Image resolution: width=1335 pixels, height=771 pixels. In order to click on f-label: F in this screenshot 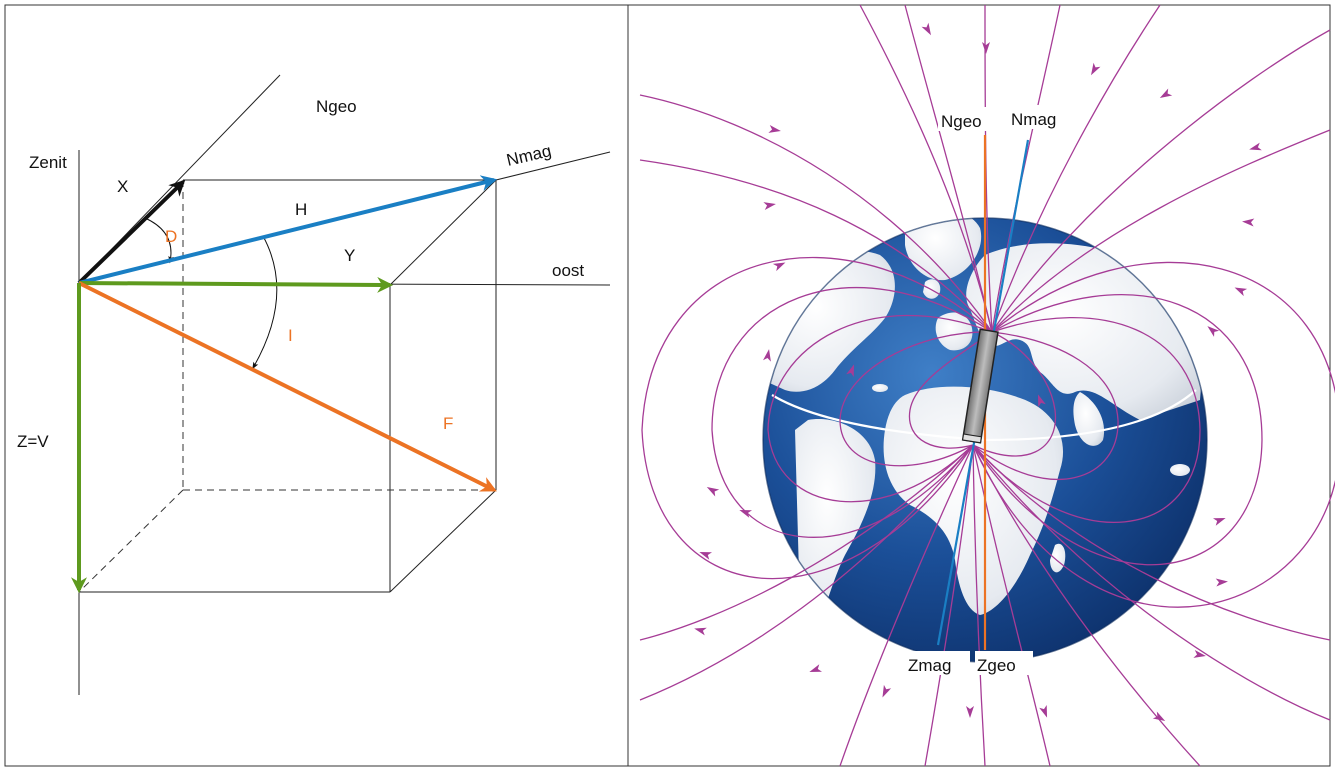, I will do `click(448, 423)`.